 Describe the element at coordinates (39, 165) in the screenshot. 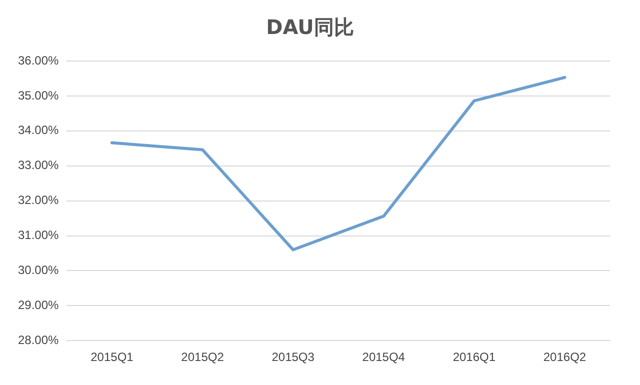

I see `y-tick-label: 33.00%` at that location.